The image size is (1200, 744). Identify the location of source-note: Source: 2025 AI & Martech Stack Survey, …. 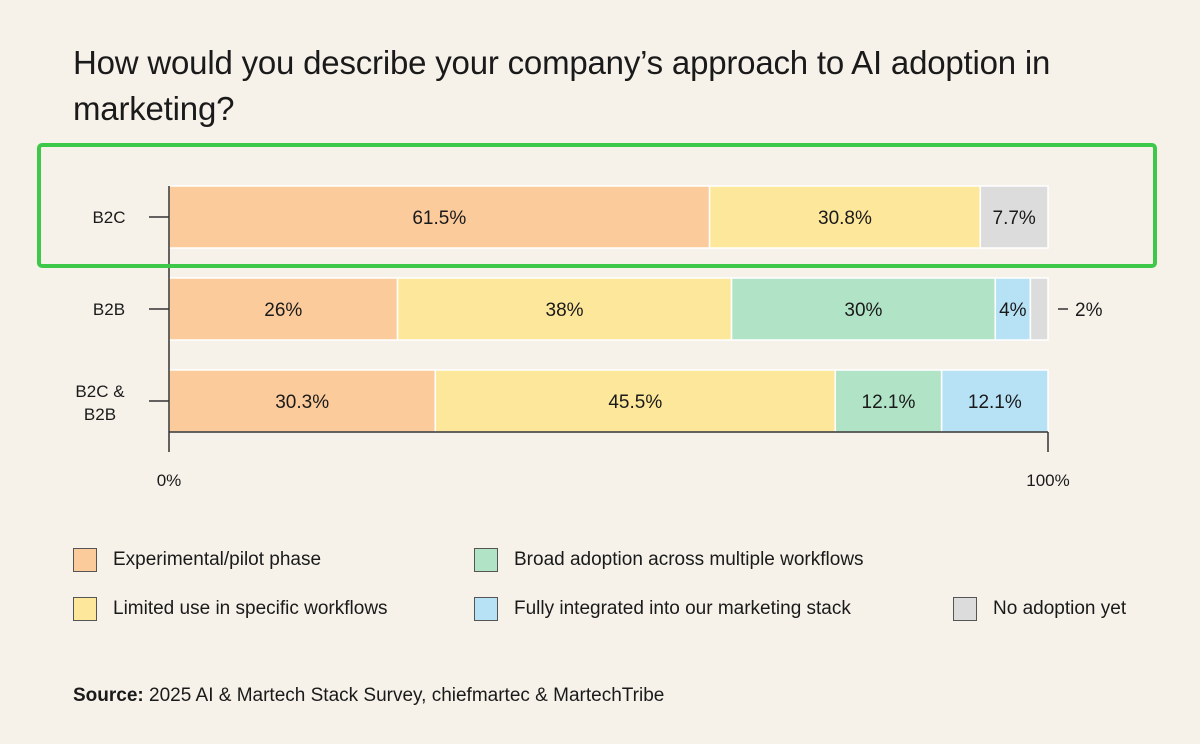
(368, 696).